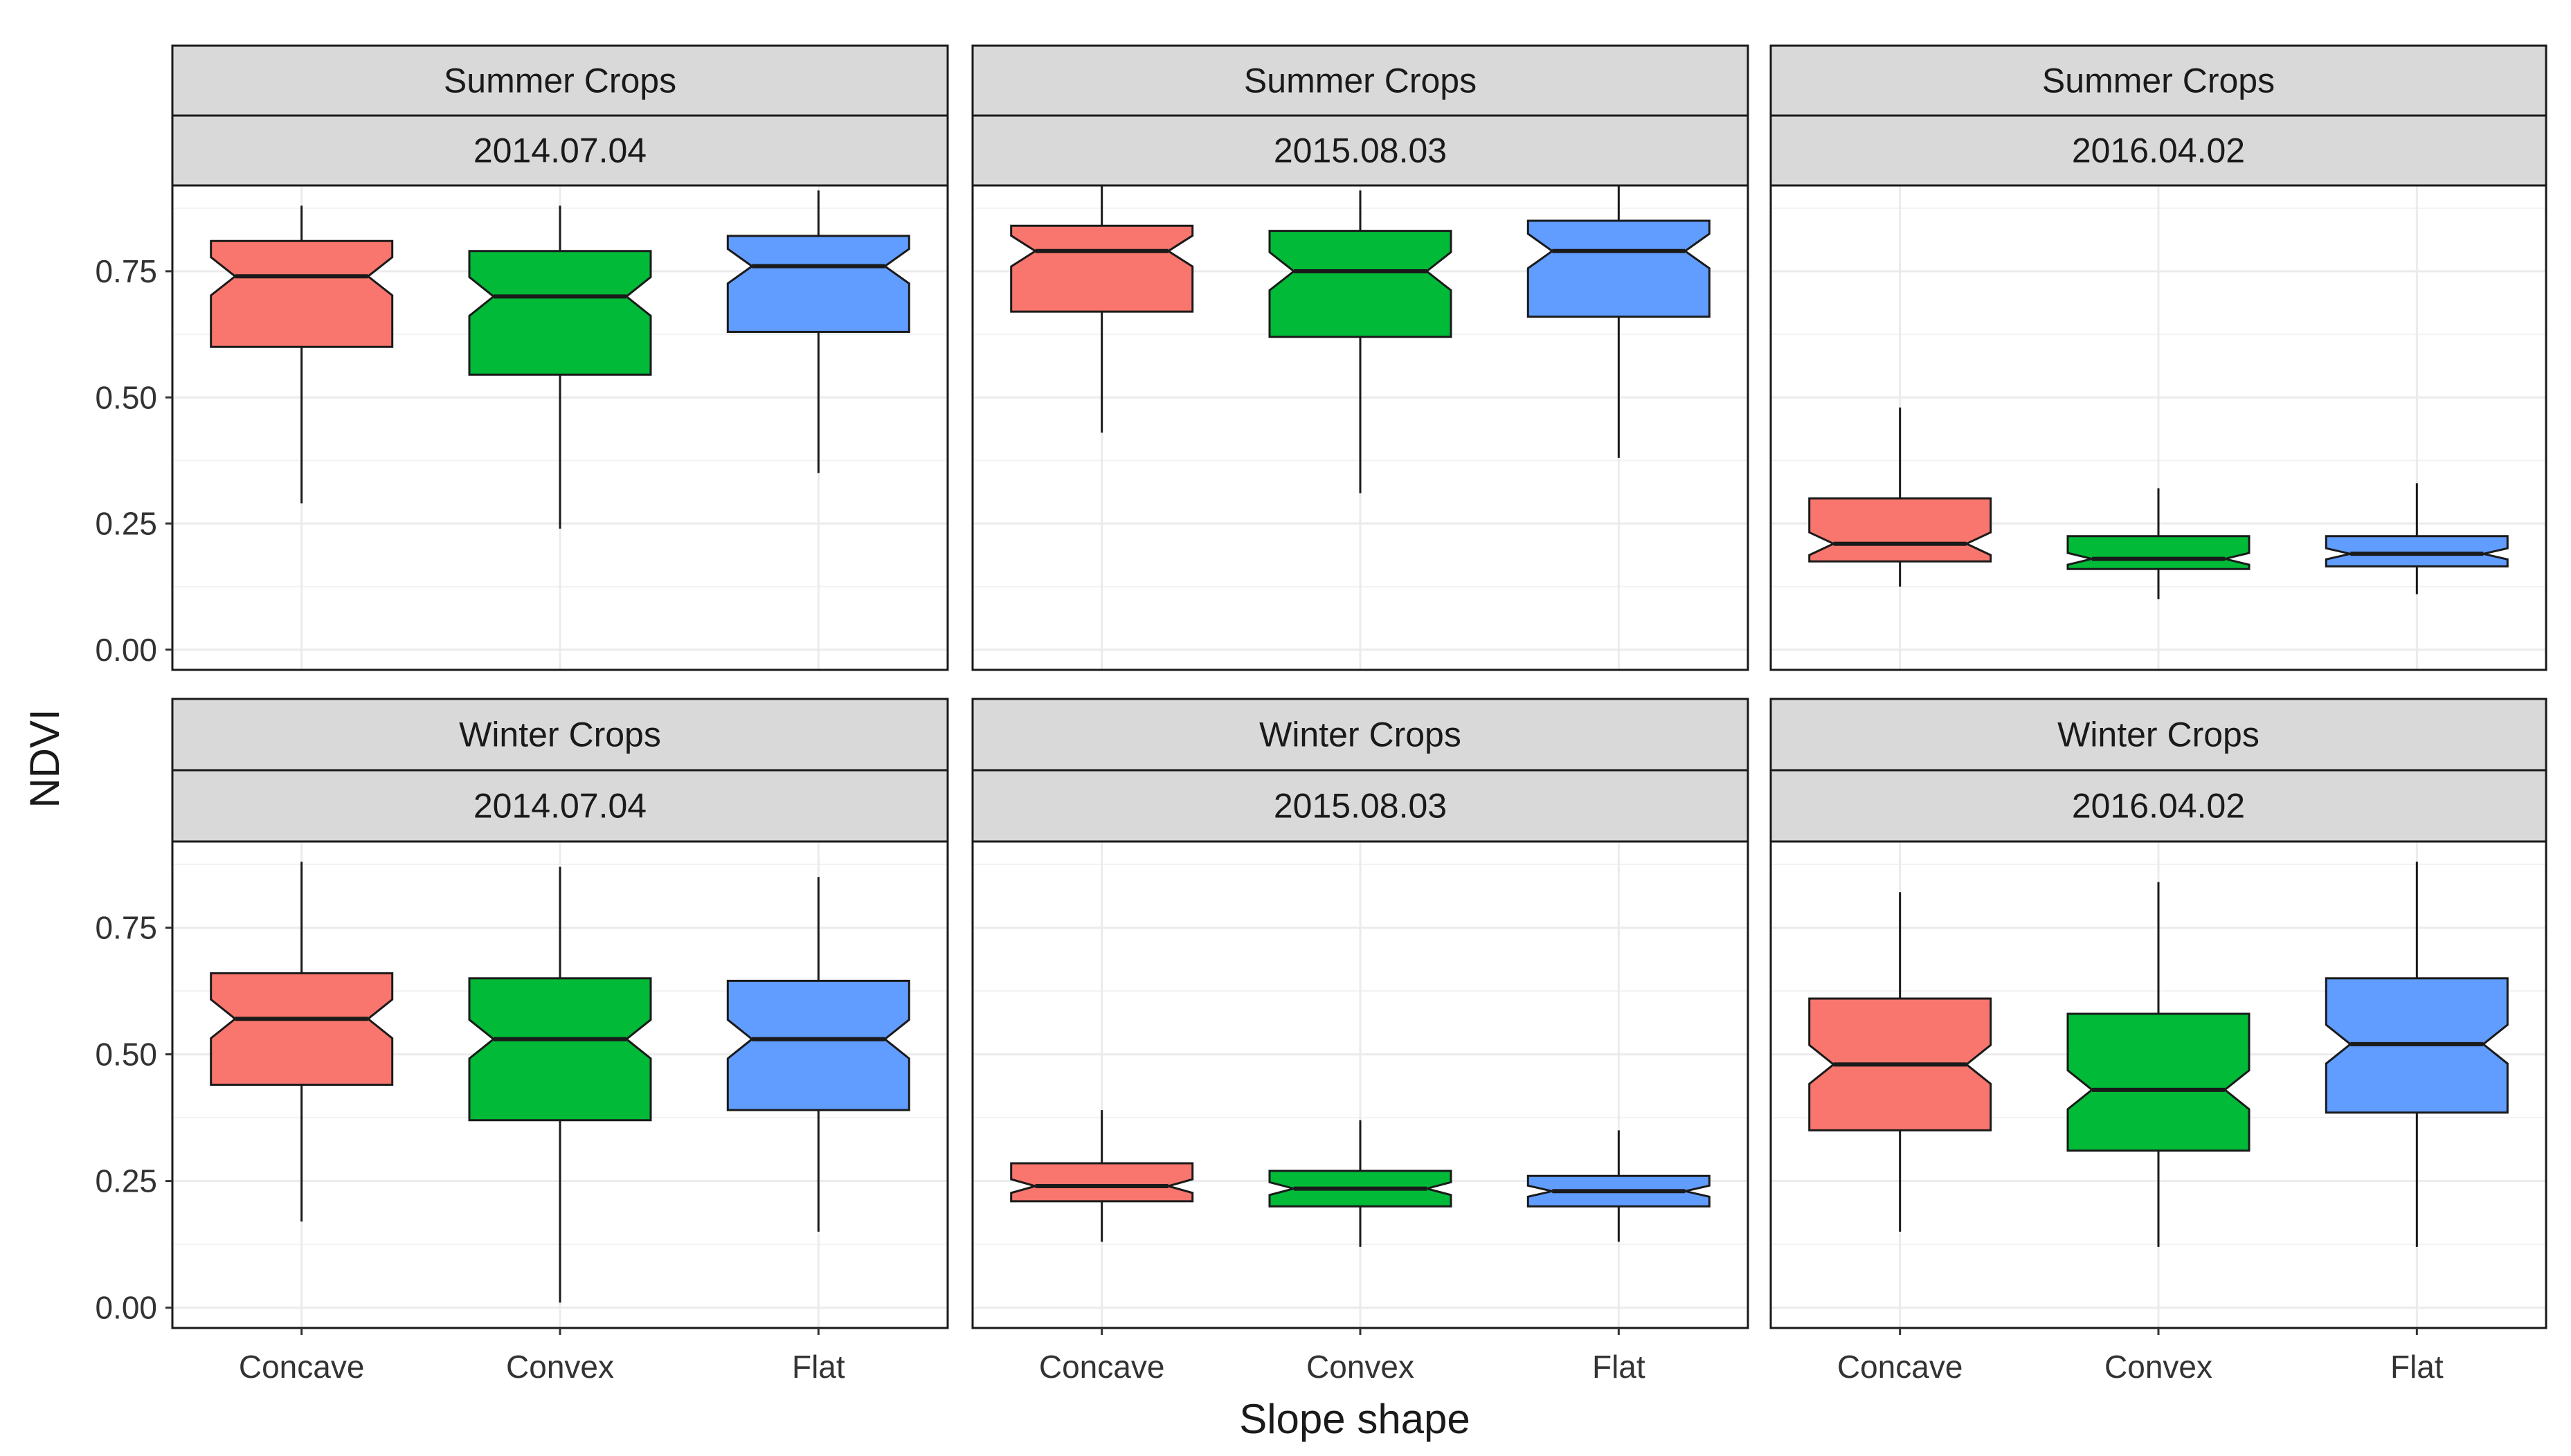  Describe the element at coordinates (1355, 1419) in the screenshot. I see `x-axis-title: Slope shape` at that location.